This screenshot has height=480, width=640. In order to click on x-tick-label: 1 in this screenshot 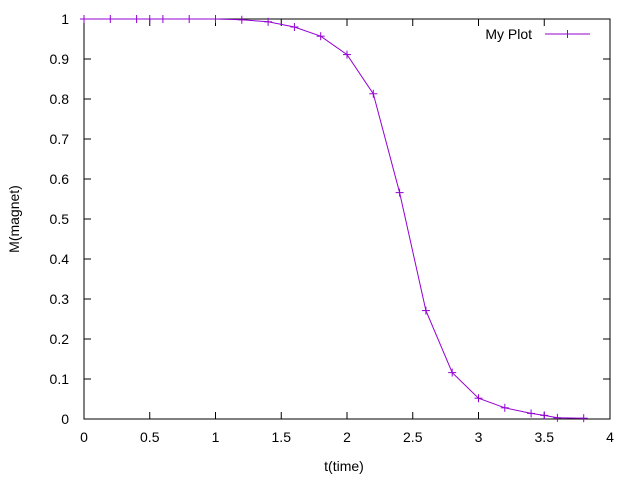, I will do `click(216, 437)`.